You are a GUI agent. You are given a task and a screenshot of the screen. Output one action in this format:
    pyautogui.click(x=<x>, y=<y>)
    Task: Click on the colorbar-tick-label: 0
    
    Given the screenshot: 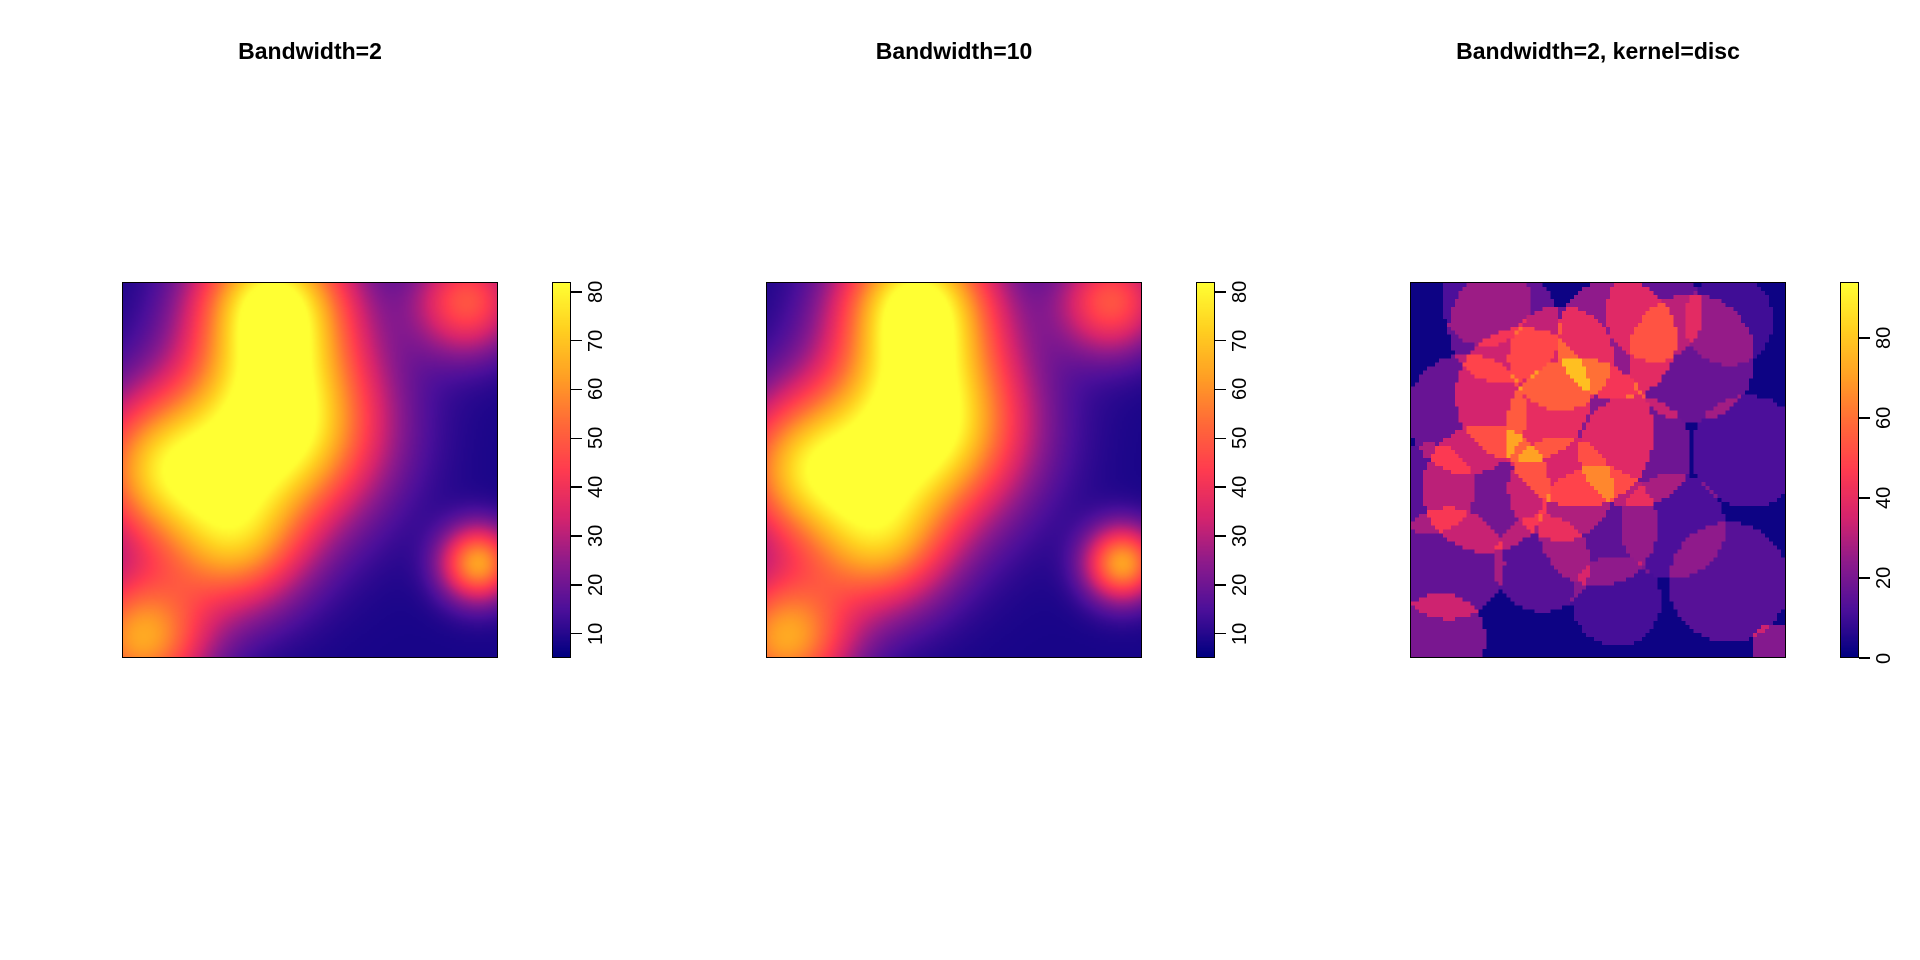 What is the action you would take?
    pyautogui.click(x=1884, y=657)
    